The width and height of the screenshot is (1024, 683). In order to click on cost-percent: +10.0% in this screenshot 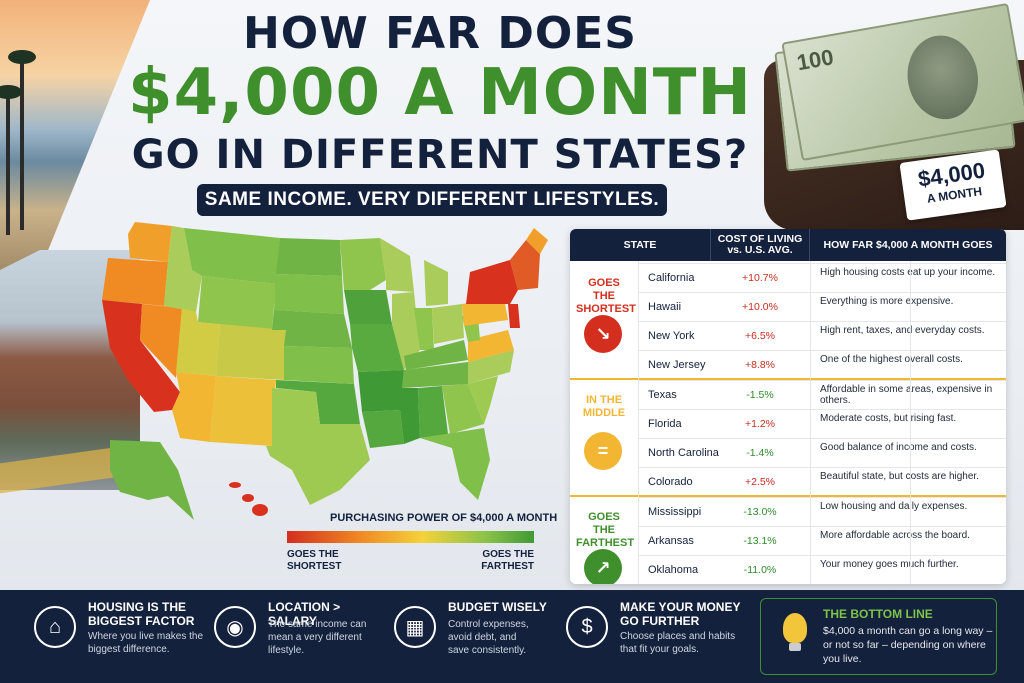, I will do `click(760, 307)`.